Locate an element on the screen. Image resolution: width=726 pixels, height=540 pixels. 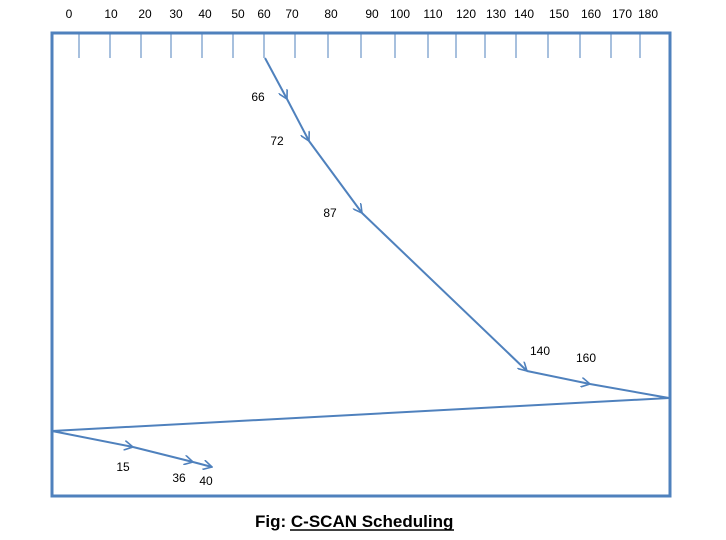
request-label-72: 72 is located at coordinates (277, 141).